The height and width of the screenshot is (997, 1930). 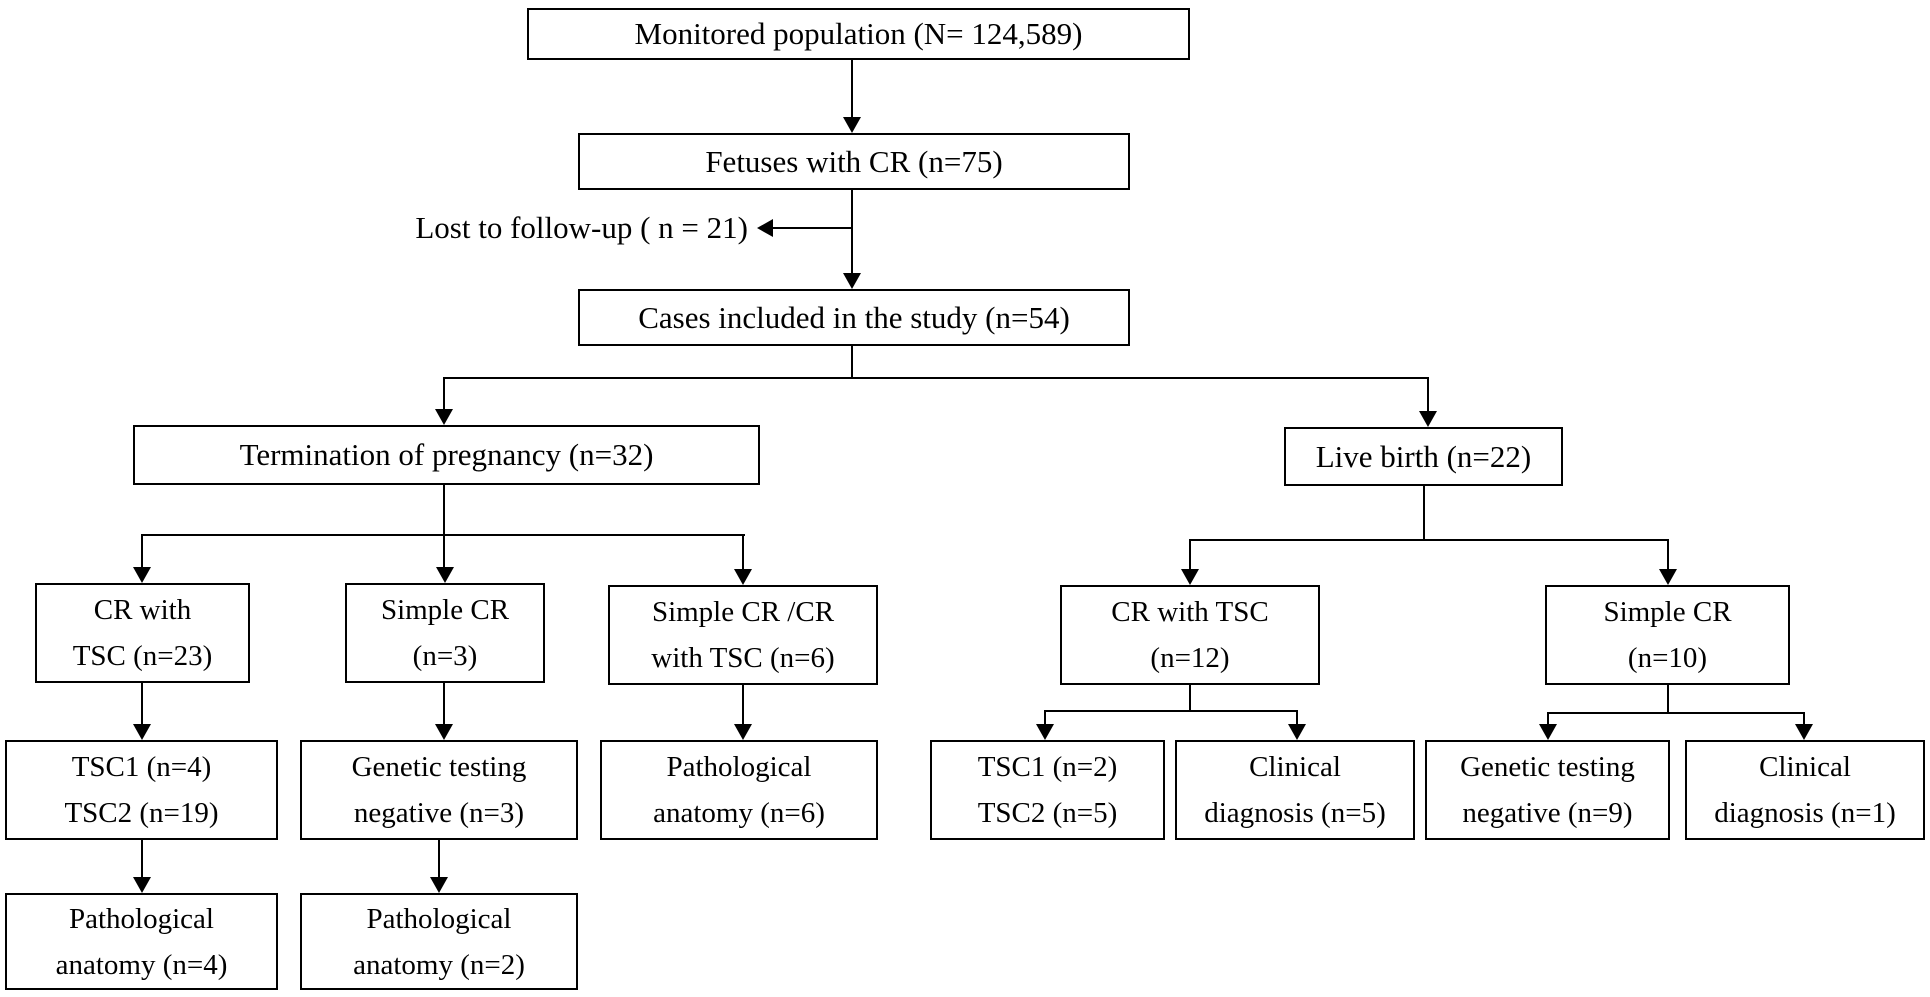 I want to click on node-genetic-testing-negative-9: Genetic testing negative (n=9), so click(x=1547, y=790).